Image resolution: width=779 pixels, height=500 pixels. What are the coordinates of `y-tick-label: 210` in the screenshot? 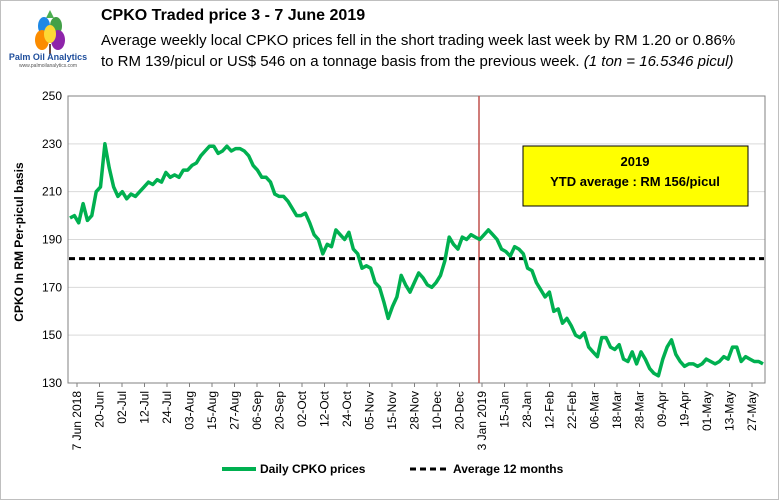 It's located at (52, 192).